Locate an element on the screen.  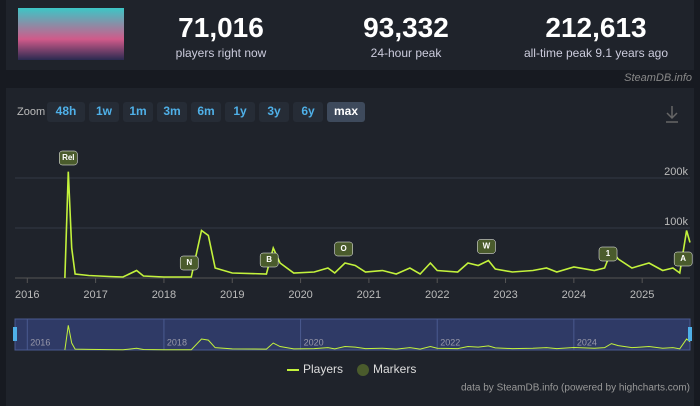
marker-label: 1 is located at coordinates (608, 253).